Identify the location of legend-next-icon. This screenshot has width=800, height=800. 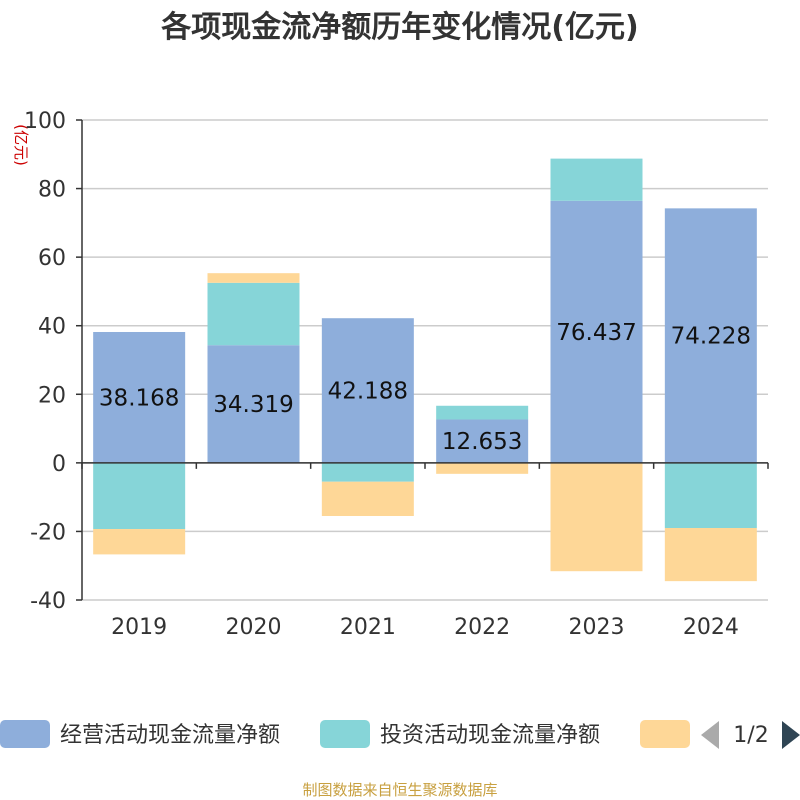
(791, 735).